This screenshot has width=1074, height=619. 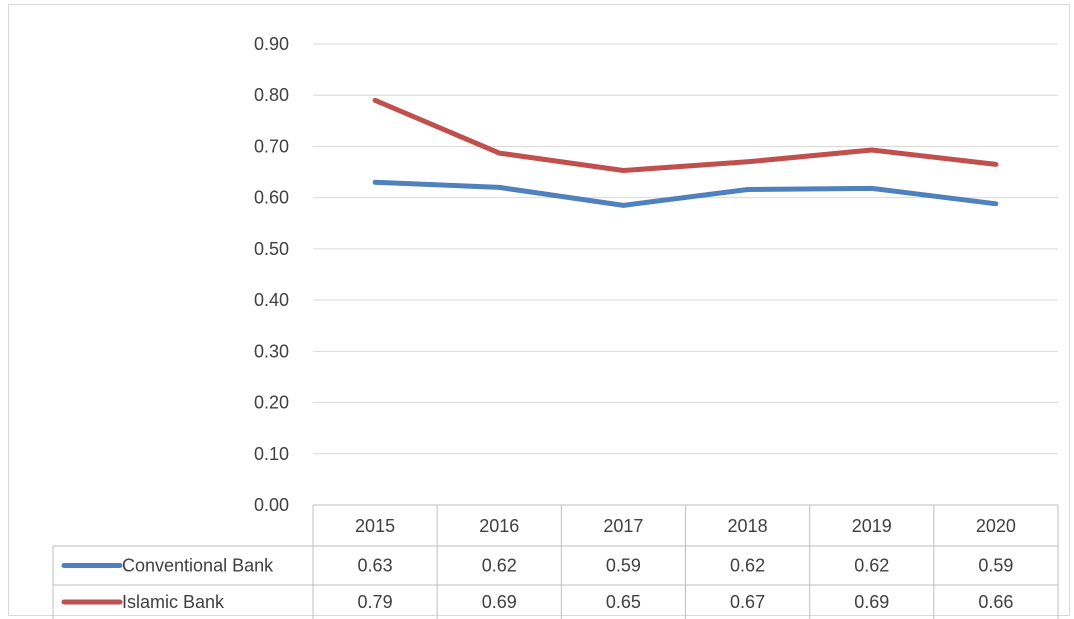 I want to click on series-lines, so click(x=685, y=152).